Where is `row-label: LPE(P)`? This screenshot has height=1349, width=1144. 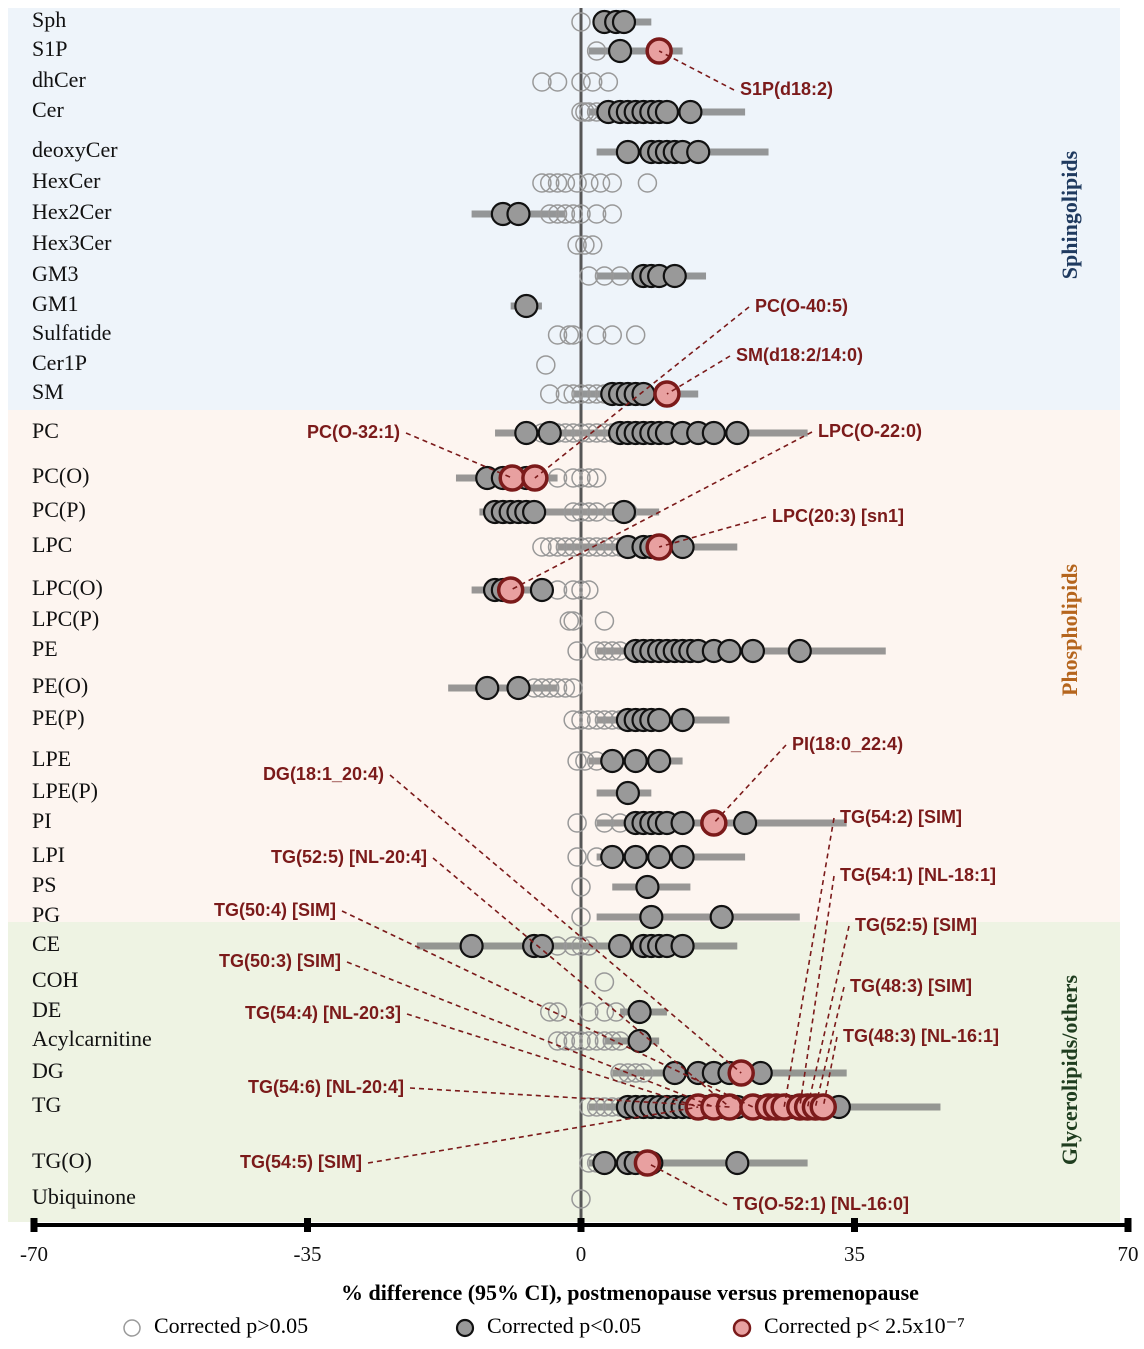
row-label: LPE(P) is located at coordinates (65, 790).